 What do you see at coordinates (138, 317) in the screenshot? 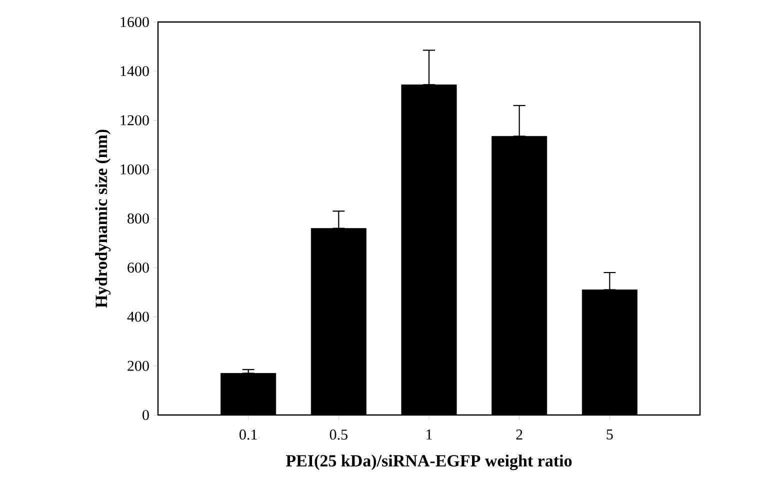
I see `y-tick-label: 400` at bounding box center [138, 317].